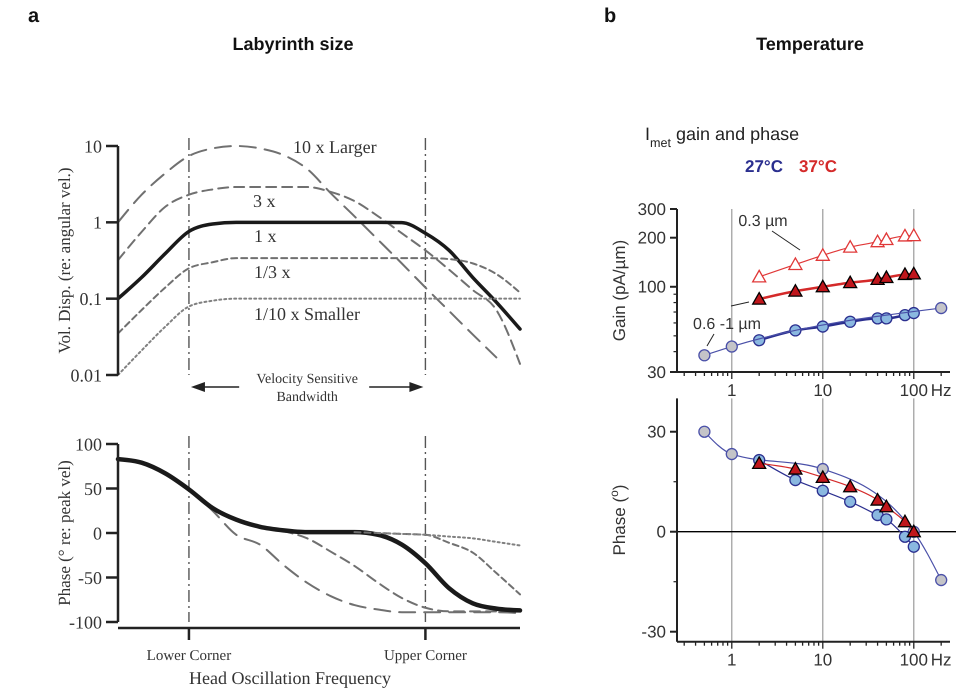  I want to click on annotation: 0.3 µm, so click(763, 221).